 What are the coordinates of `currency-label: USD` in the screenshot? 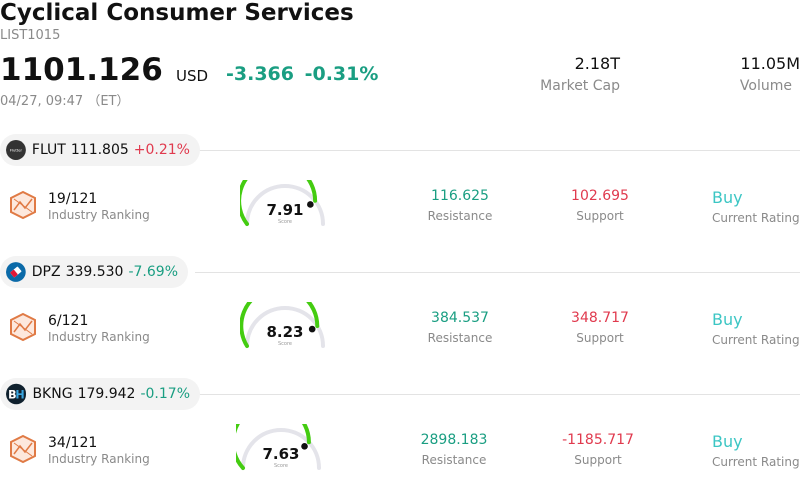 It's located at (192, 76).